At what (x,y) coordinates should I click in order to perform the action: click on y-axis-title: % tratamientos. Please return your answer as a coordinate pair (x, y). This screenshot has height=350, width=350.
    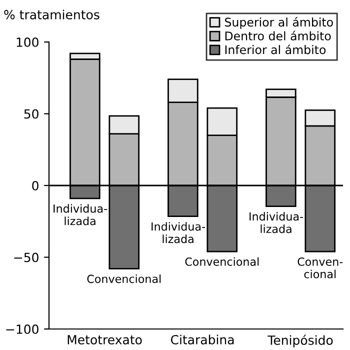
    Looking at the image, I should click on (52, 15).